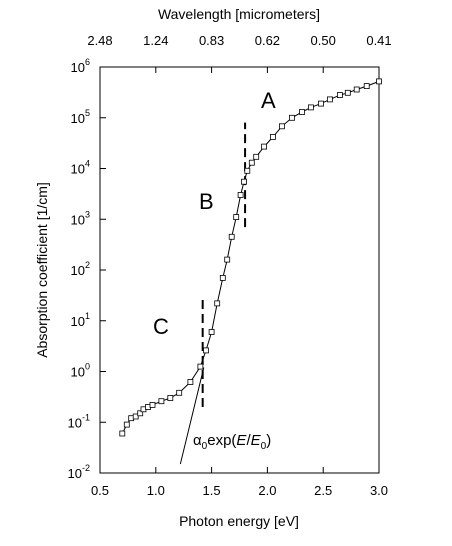  I want to click on x-tick-label: 1.5, so click(212, 490).